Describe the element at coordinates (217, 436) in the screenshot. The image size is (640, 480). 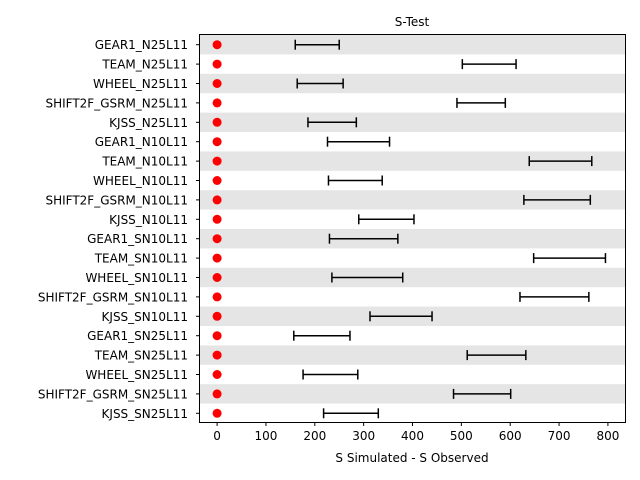
I see `x-tick-label: 0` at that location.